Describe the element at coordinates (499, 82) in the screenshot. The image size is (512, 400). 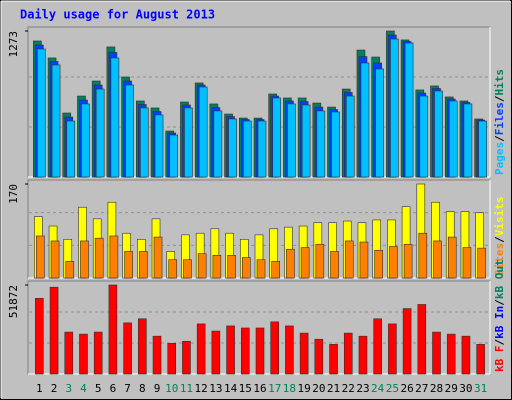
I see `legend-entry: Hits` at that location.